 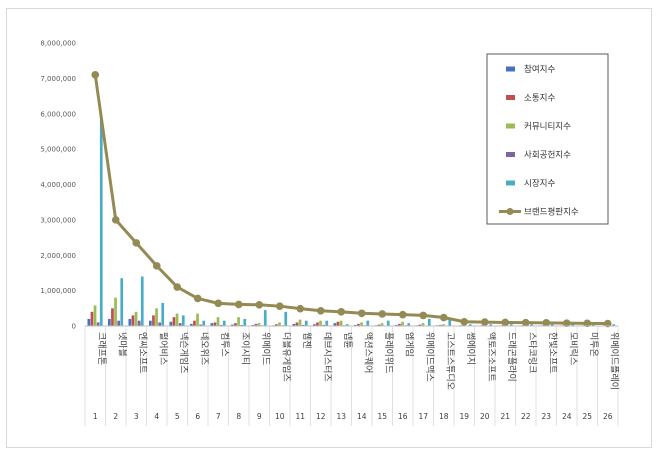 What do you see at coordinates (539, 99) in the screenshot?
I see `legend-label-2: 소통지수` at bounding box center [539, 99].